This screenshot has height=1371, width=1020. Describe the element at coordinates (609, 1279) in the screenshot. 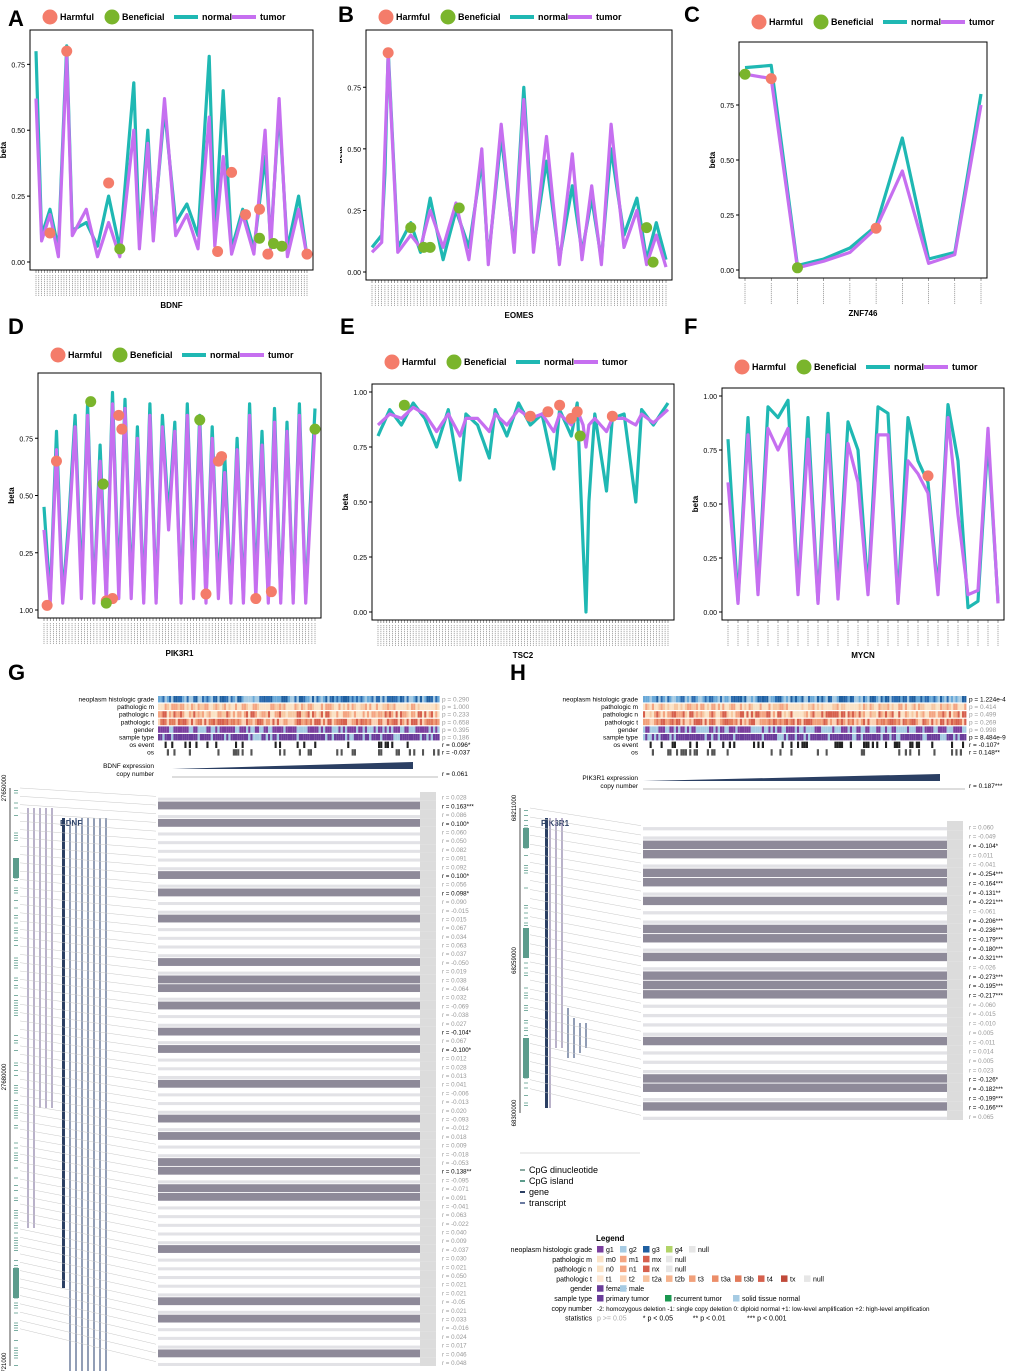

I see `legend-item-label: t1` at that location.